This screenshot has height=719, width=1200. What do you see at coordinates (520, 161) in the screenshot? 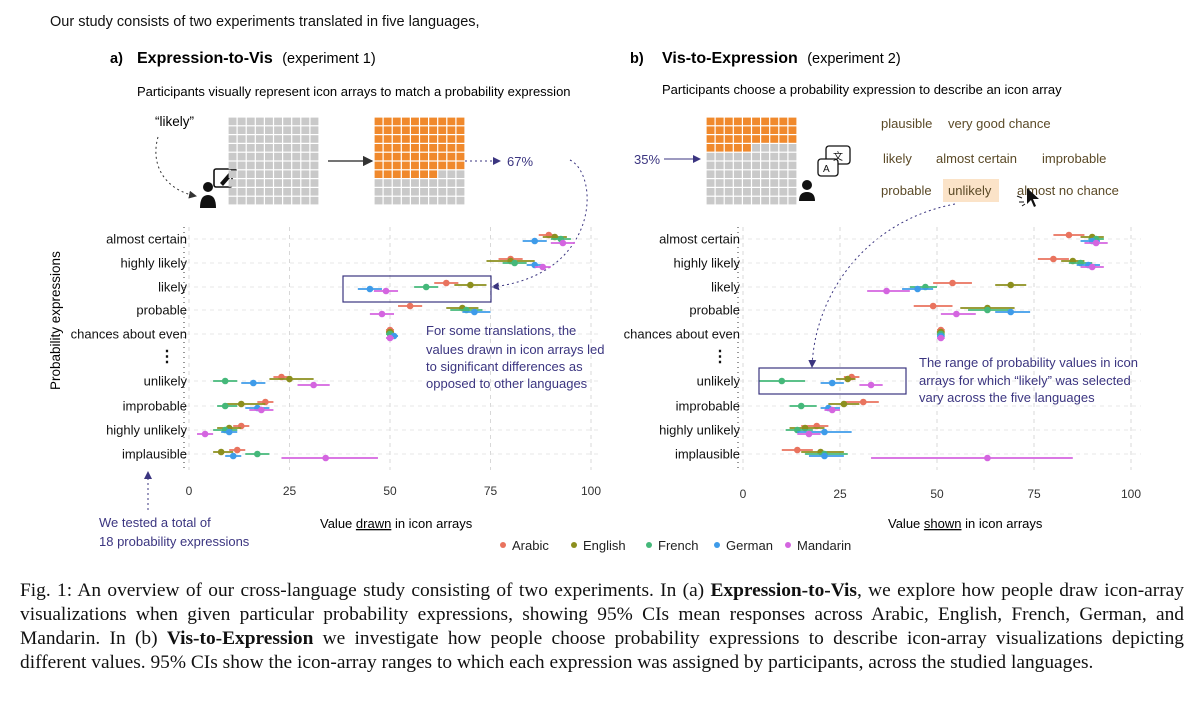
I see `result-percent: 67%` at bounding box center [520, 161].